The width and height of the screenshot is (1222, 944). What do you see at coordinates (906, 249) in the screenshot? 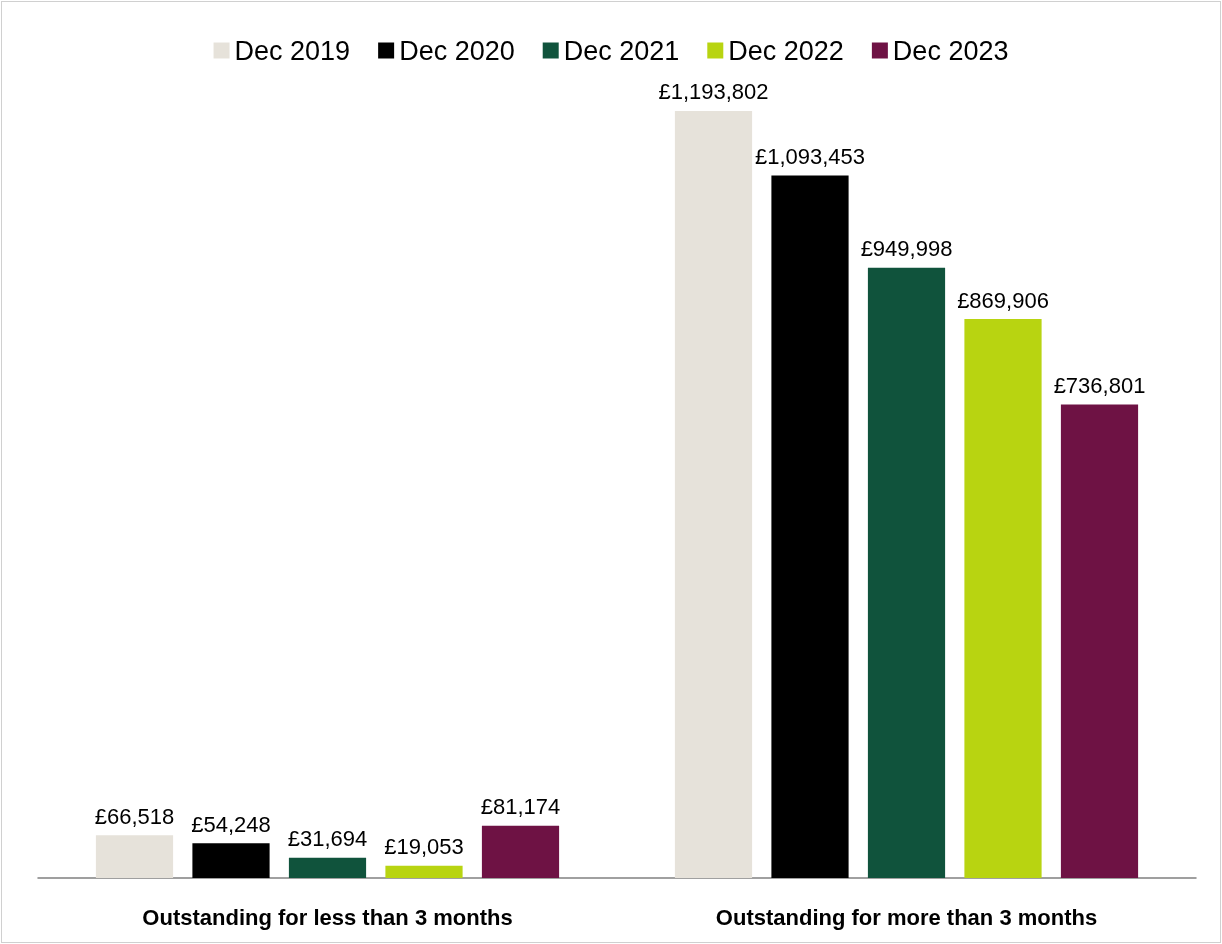
I see `data-label: £949,998` at bounding box center [906, 249].